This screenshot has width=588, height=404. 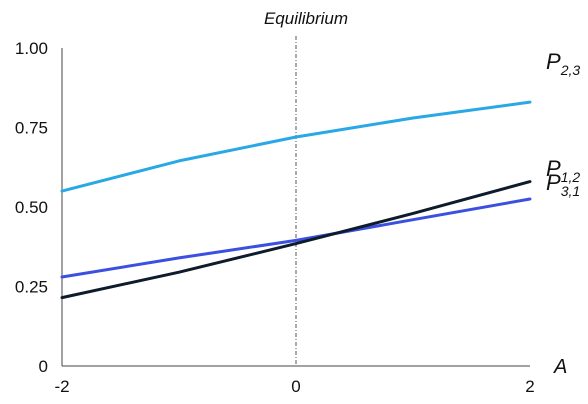 What do you see at coordinates (529, 386) in the screenshot?
I see `x-tick-label: 2` at bounding box center [529, 386].